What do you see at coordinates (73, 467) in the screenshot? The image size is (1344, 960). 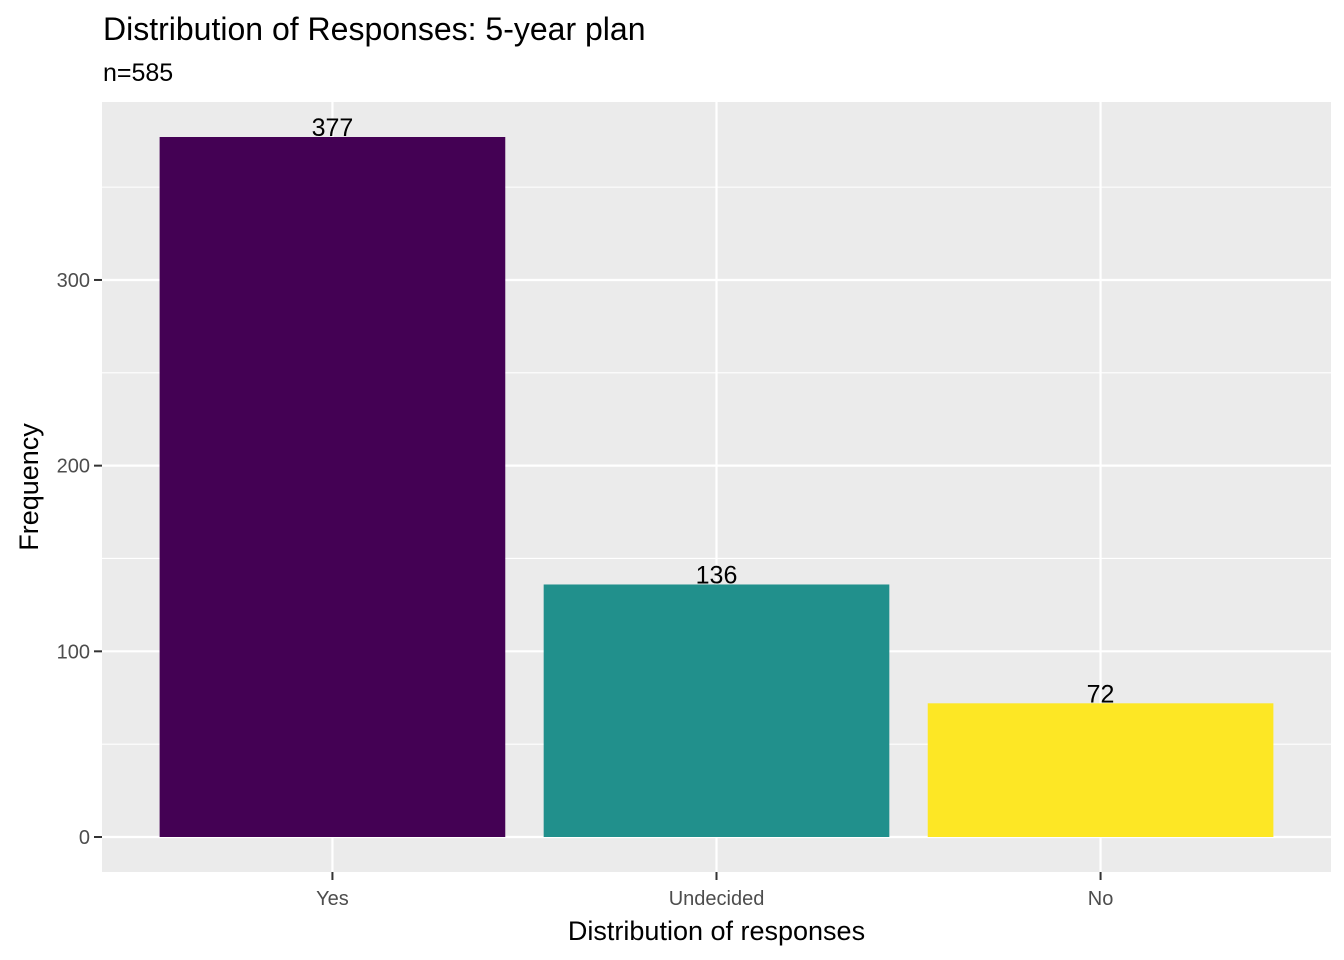 I see `y-tick-label: 200` at bounding box center [73, 467].